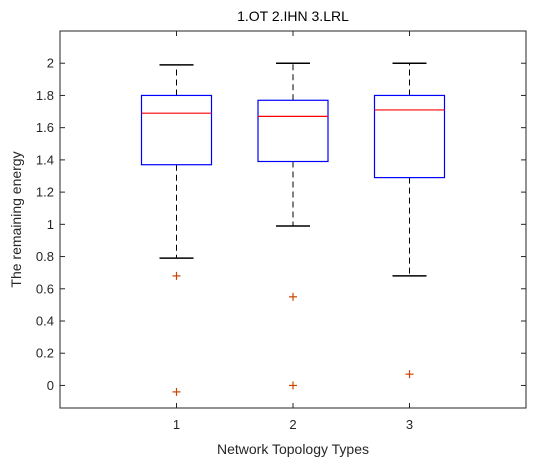 The width and height of the screenshot is (550, 460). What do you see at coordinates (45, 256) in the screenshot?
I see `y-tick-label: 0.8` at bounding box center [45, 256].